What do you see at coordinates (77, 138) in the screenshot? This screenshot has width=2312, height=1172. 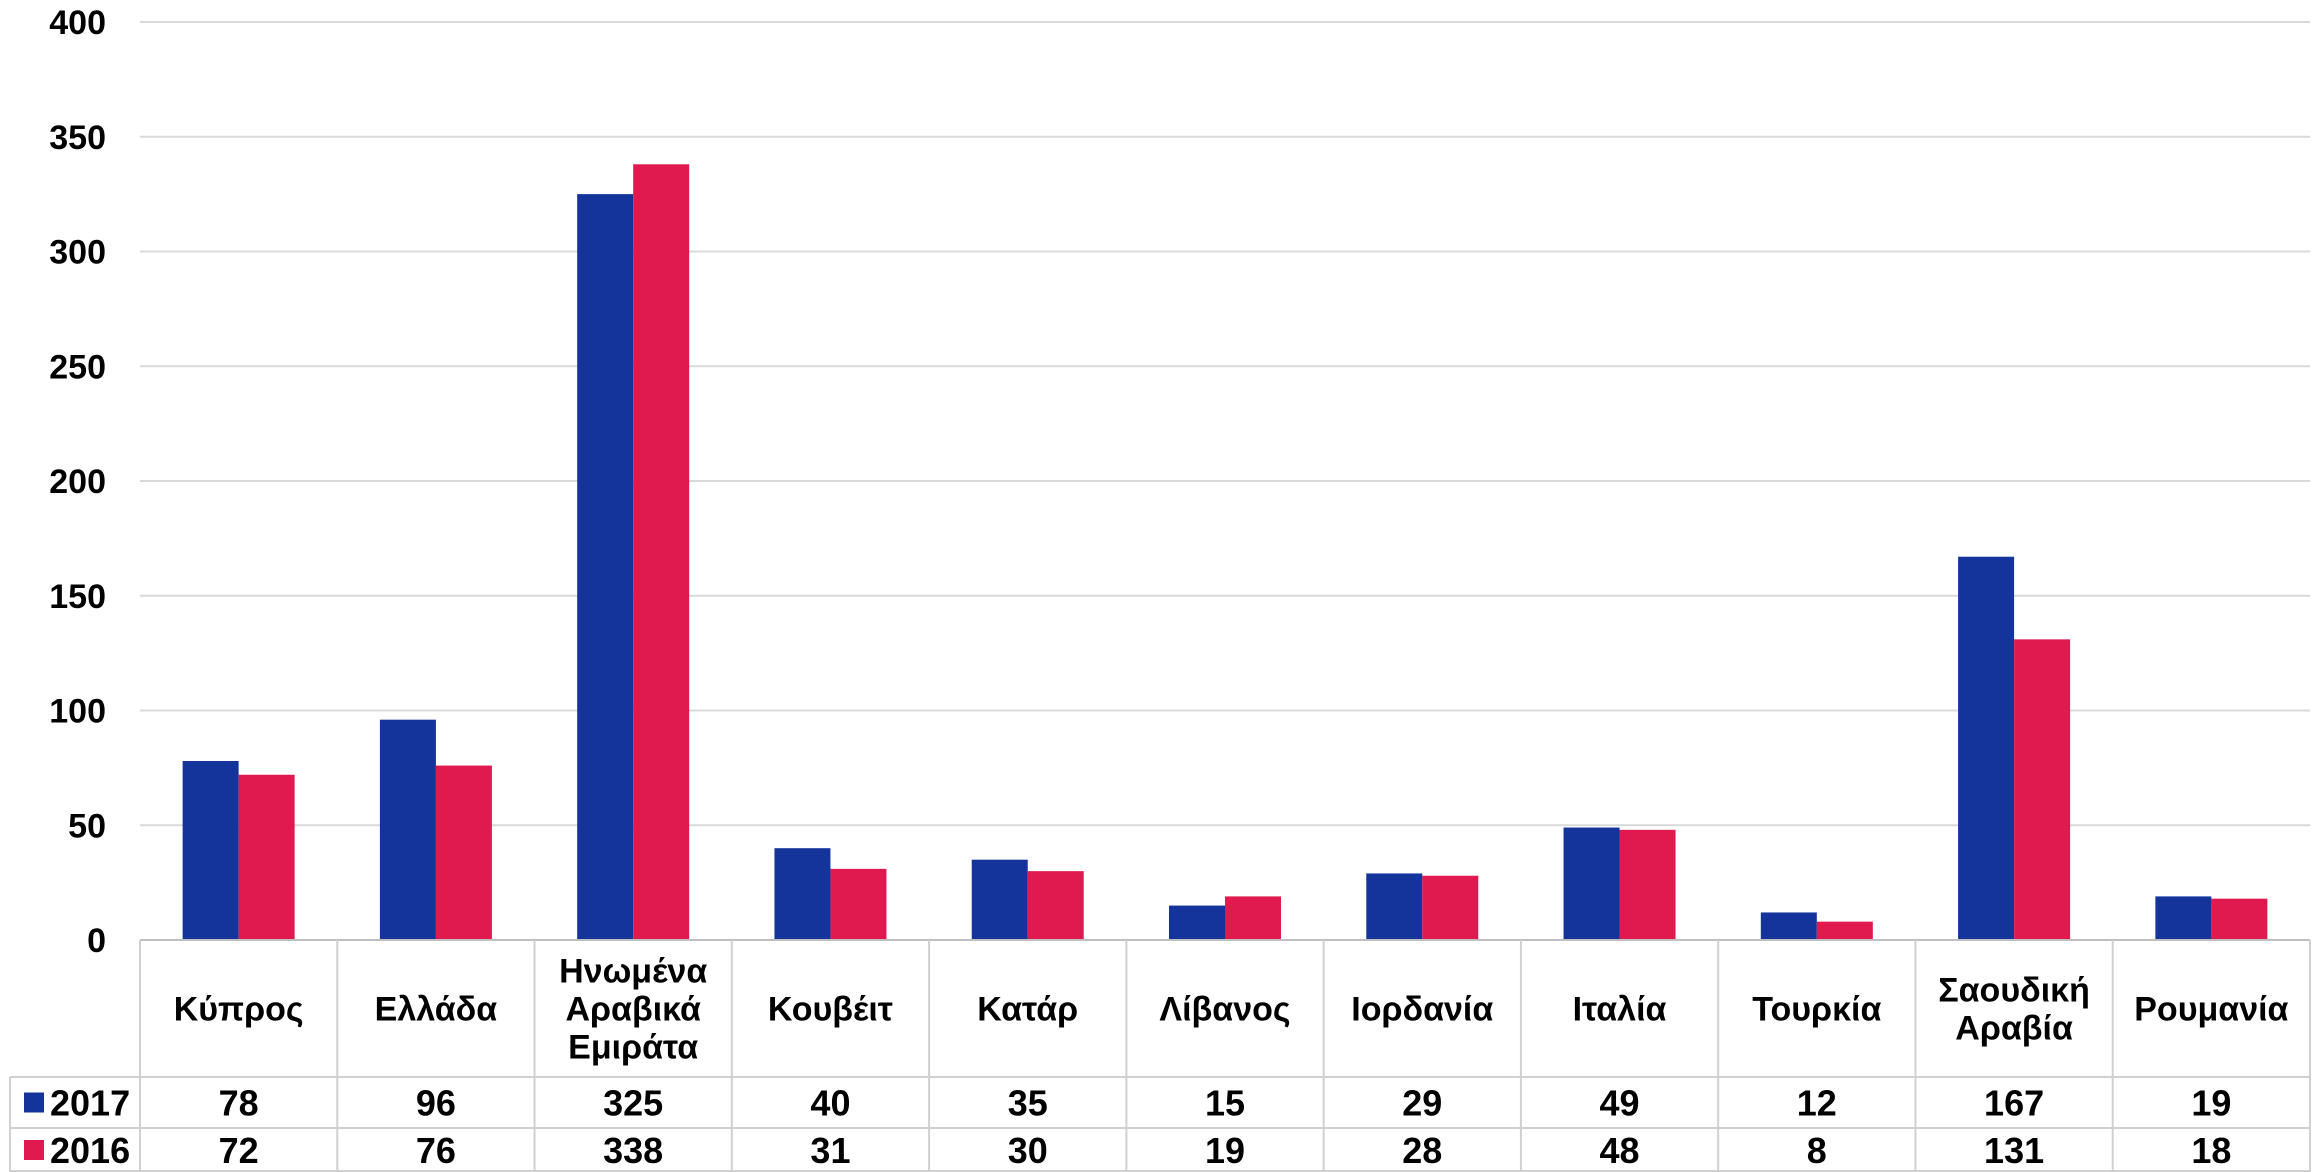 I see `y-tick-label: 350` at bounding box center [77, 138].